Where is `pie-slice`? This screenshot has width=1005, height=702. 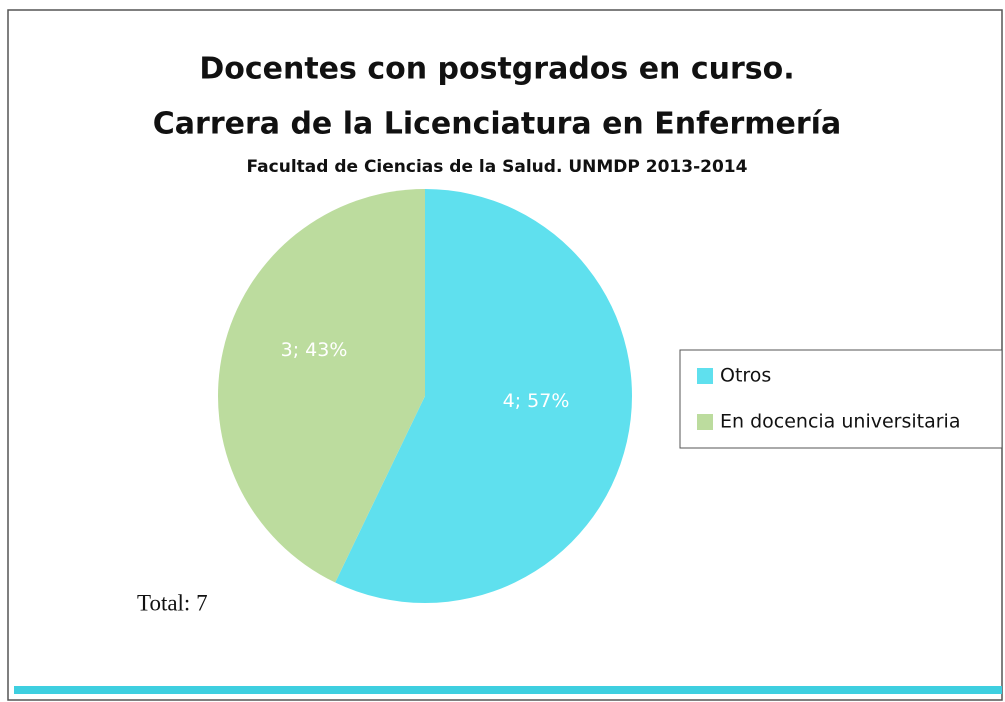 pie-slice is located at coordinates (321, 386).